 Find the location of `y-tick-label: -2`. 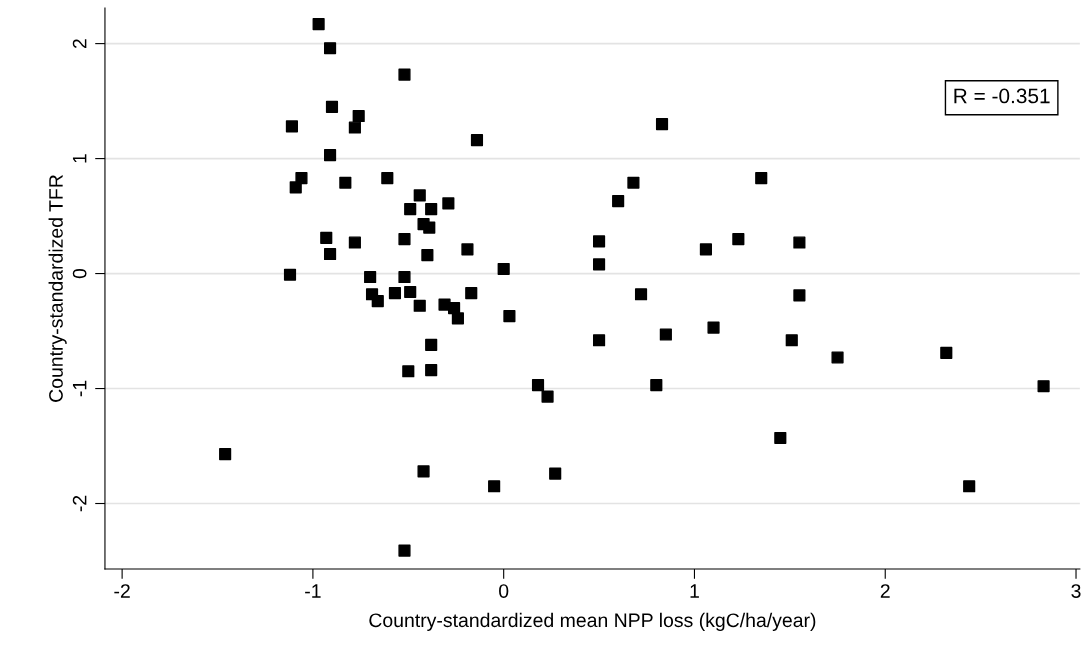

y-tick-label: -2 is located at coordinates (79, 503).